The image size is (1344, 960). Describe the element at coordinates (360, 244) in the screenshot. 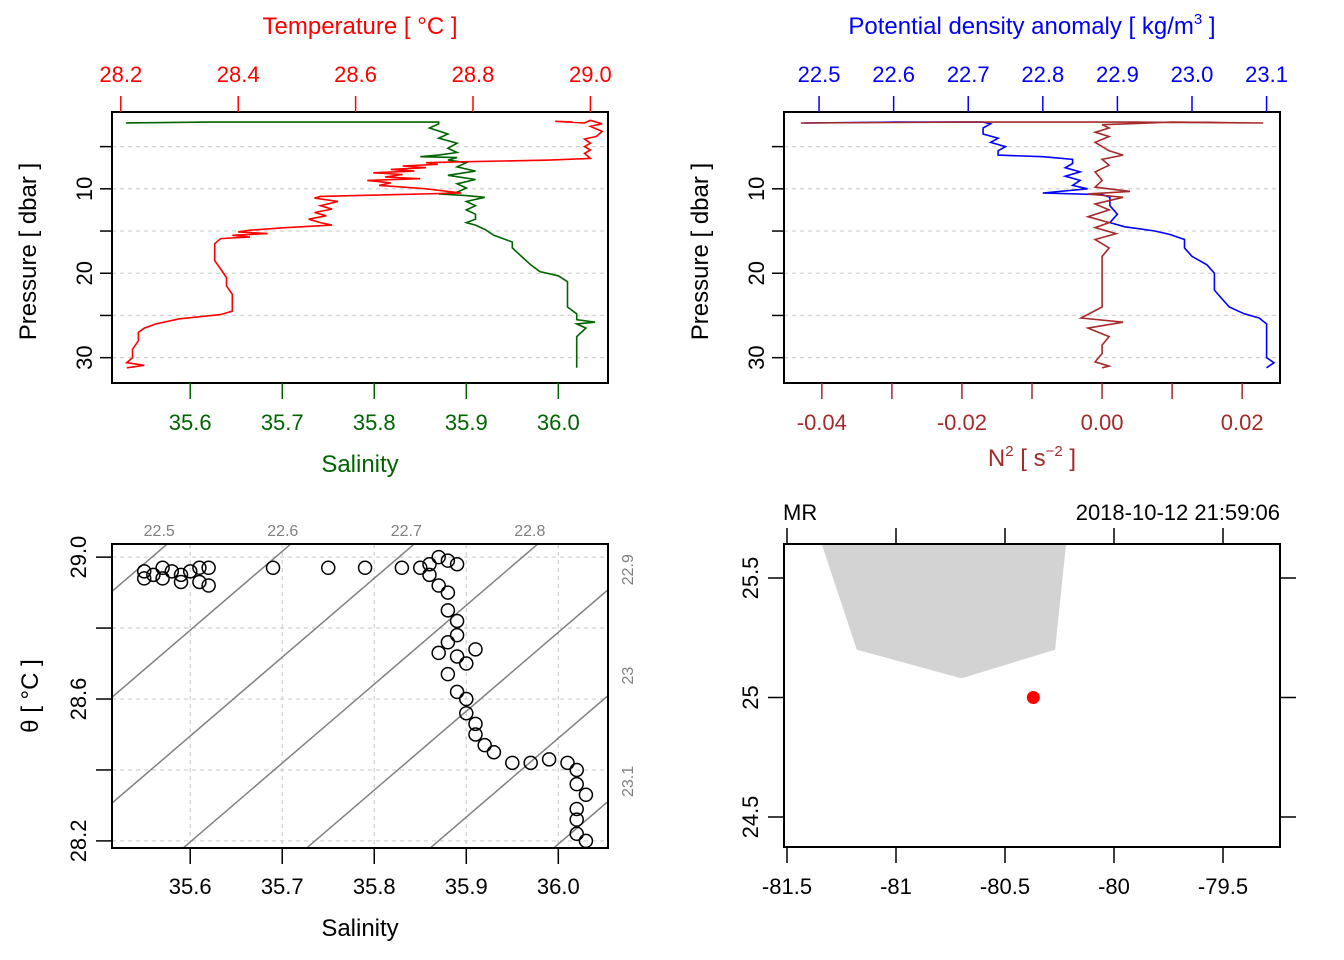

I see `salinity-line` at that location.